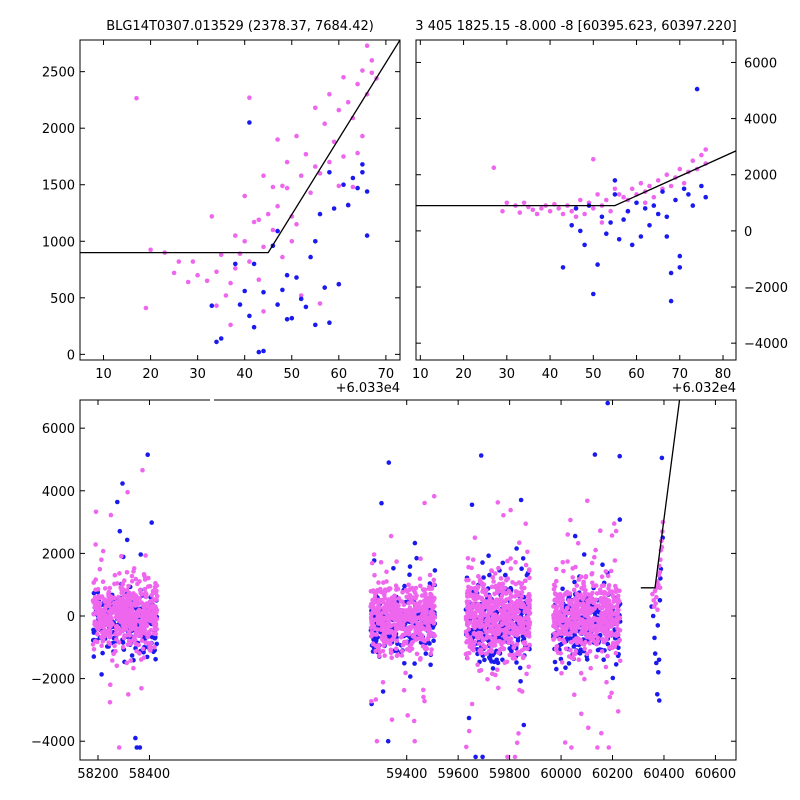  I want to click on x-tick-label: 30, so click(197, 374).